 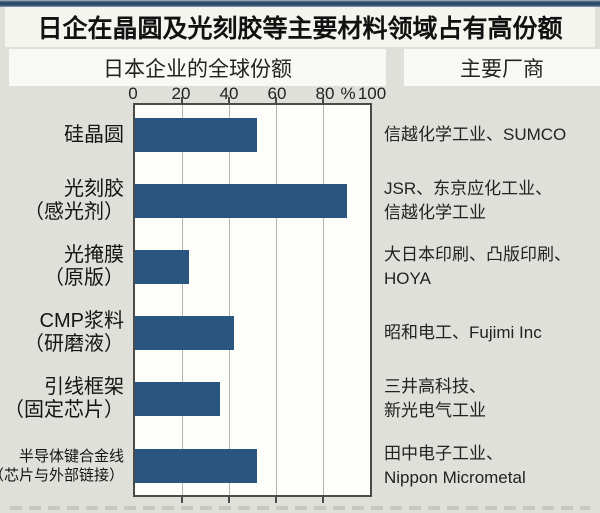 I want to click on category-label-bonding-wire: 半导体键合金线 （芯片与外部链接）, so click(x=64, y=466).